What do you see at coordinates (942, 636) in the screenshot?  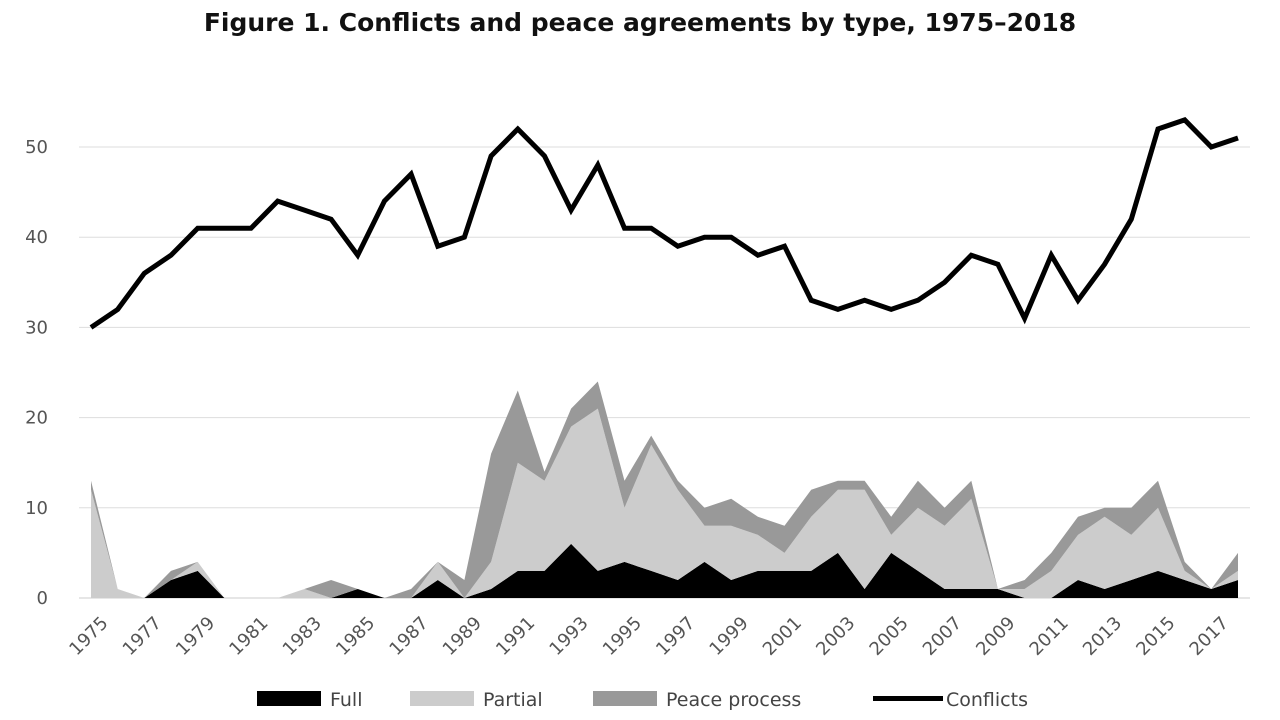 I see `x-tick-label: 2007` at bounding box center [942, 636].